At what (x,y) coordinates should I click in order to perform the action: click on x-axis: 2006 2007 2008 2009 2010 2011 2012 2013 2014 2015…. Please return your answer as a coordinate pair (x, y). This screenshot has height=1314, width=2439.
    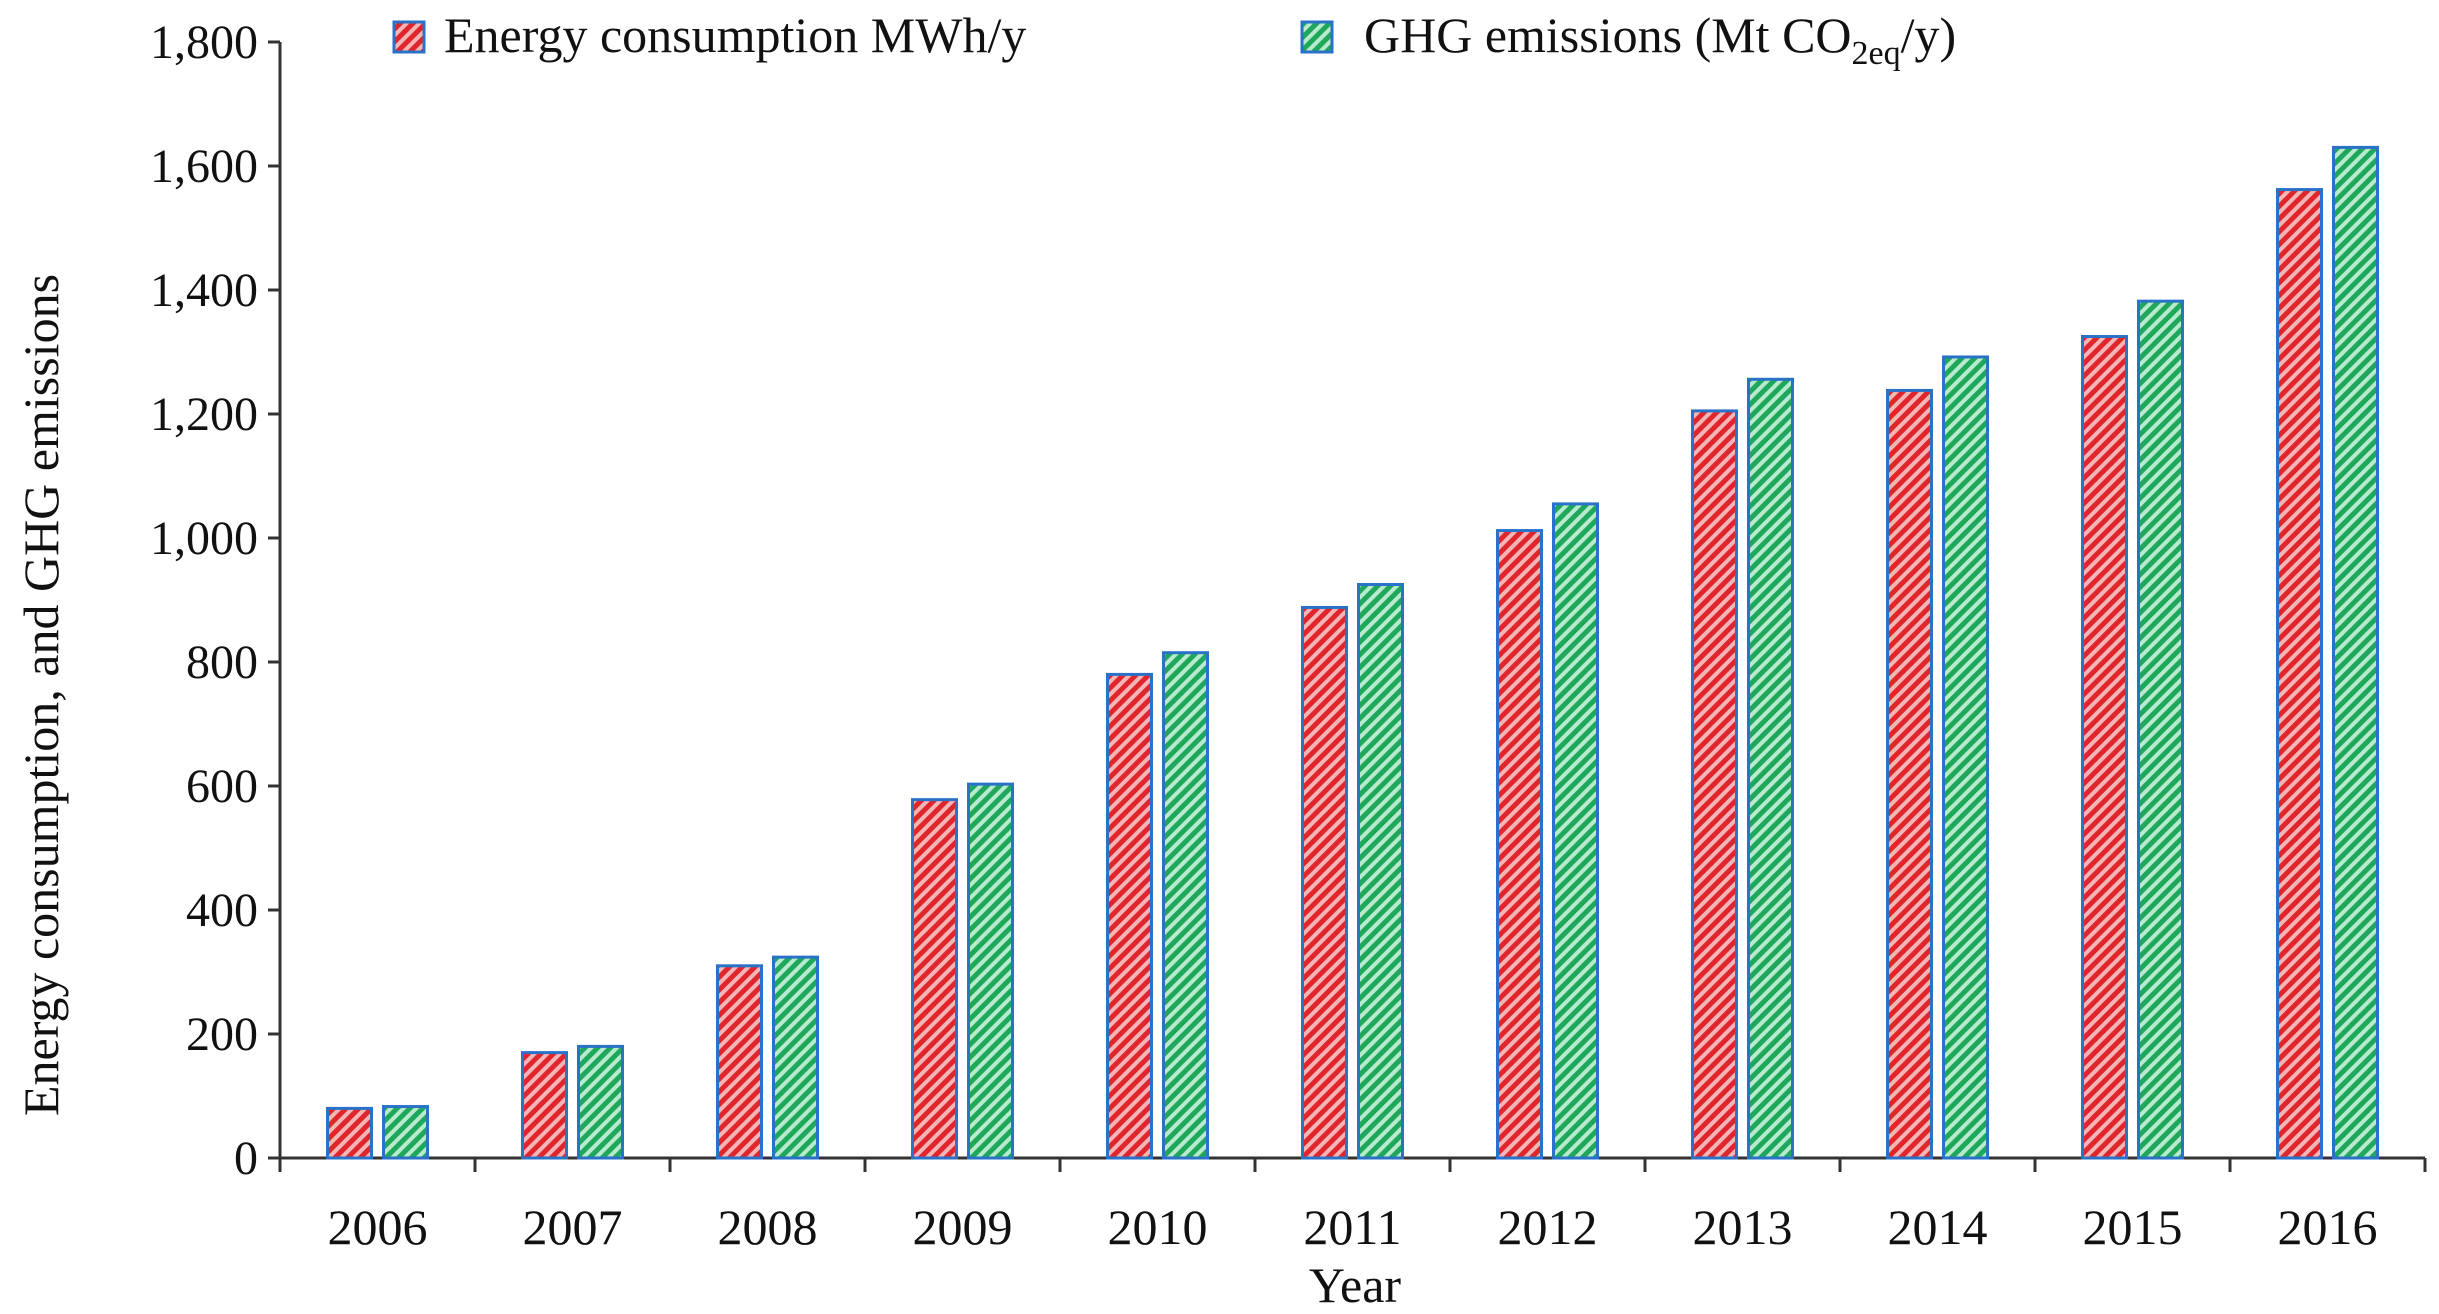
    Looking at the image, I should click on (1352, 1205).